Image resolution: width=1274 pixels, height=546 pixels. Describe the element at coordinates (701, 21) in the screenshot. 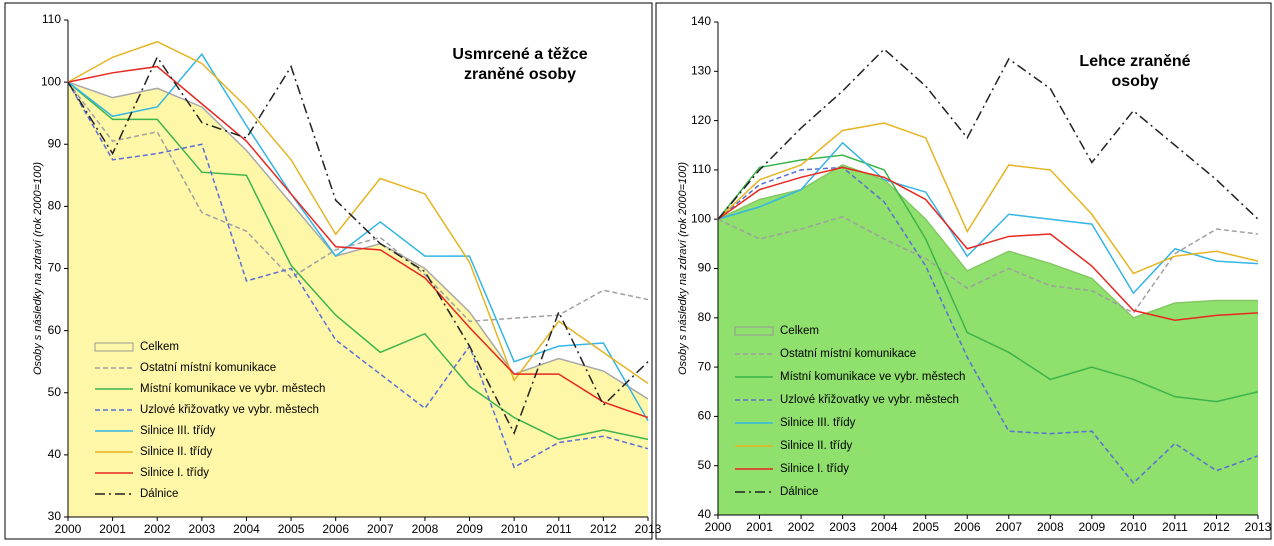

I see `y-tick-label: 140` at that location.